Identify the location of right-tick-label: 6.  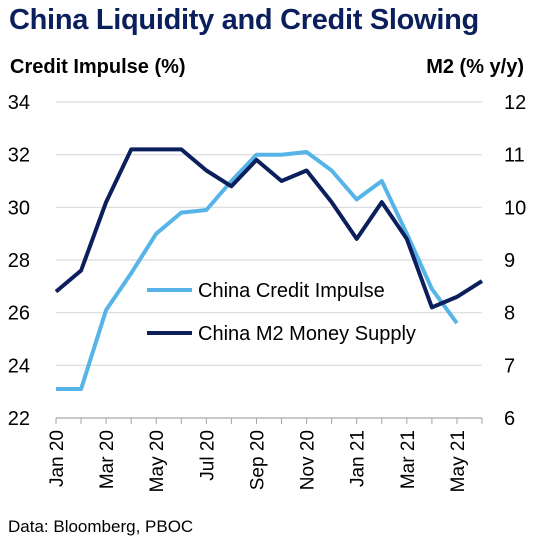
(509, 419).